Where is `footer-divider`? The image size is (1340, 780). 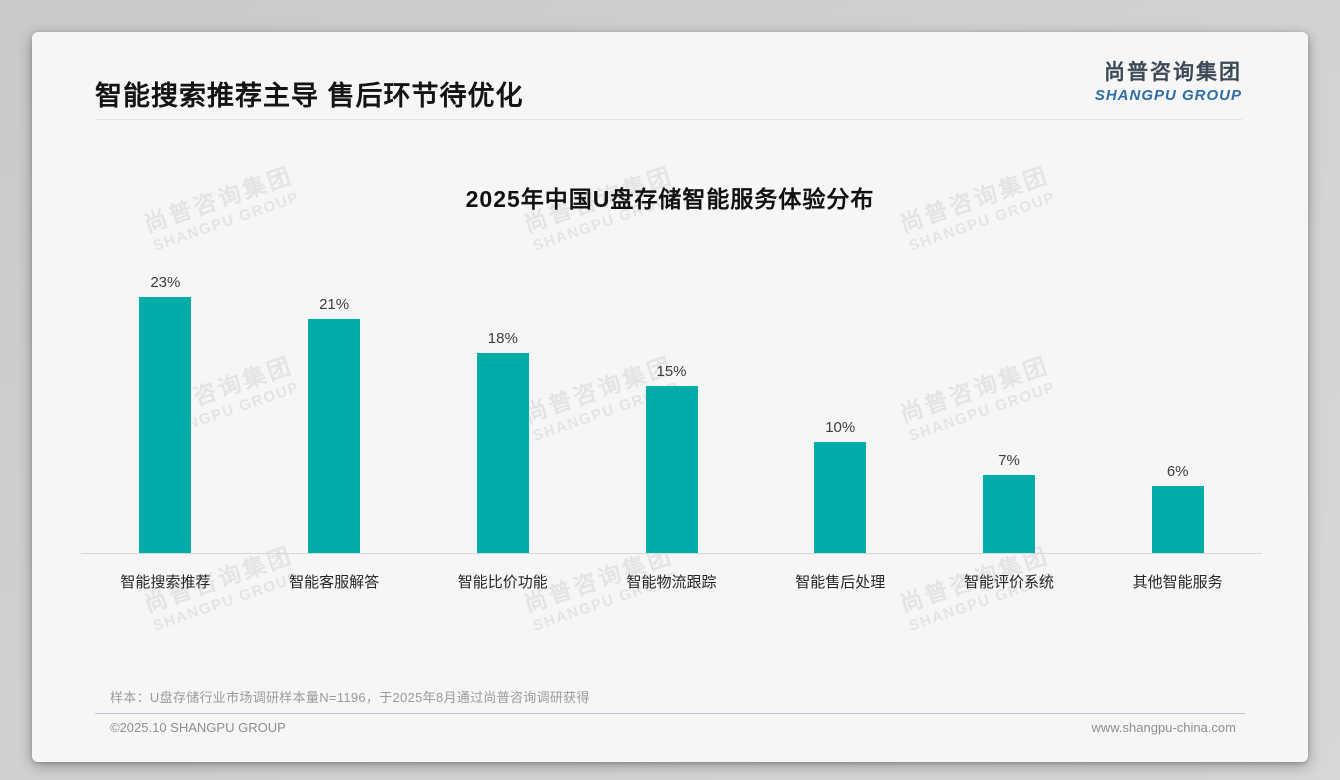 footer-divider is located at coordinates (670, 713).